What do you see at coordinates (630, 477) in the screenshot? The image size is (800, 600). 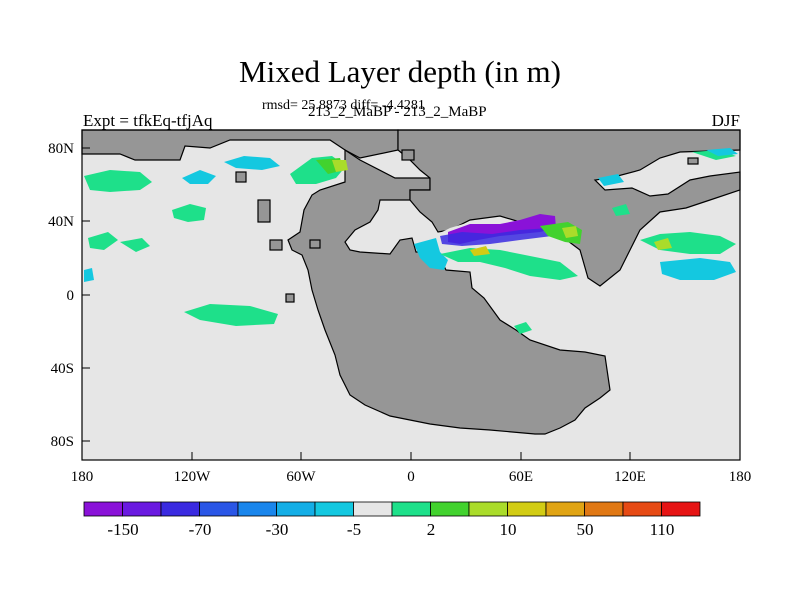 I see `lon-label-120e: 120E` at bounding box center [630, 477].